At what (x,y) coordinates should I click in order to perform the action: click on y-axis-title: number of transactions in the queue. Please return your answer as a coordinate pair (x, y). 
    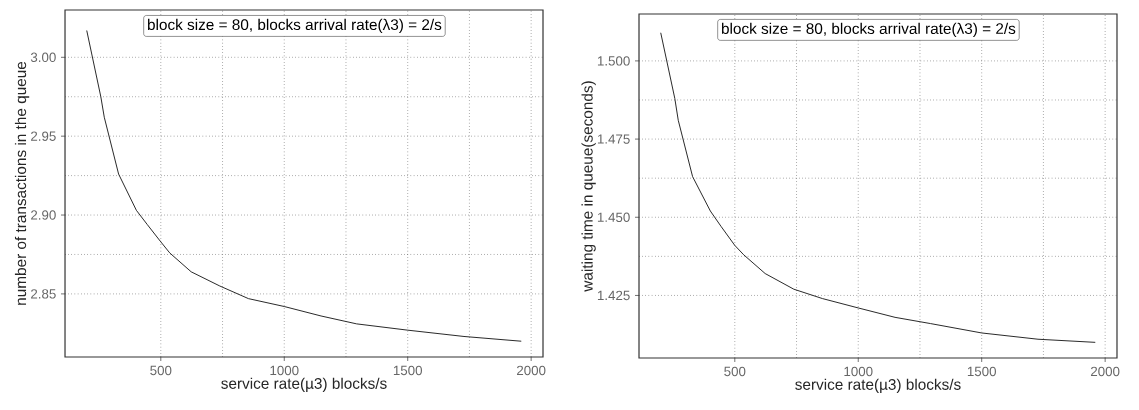
    Looking at the image, I should click on (22, 183).